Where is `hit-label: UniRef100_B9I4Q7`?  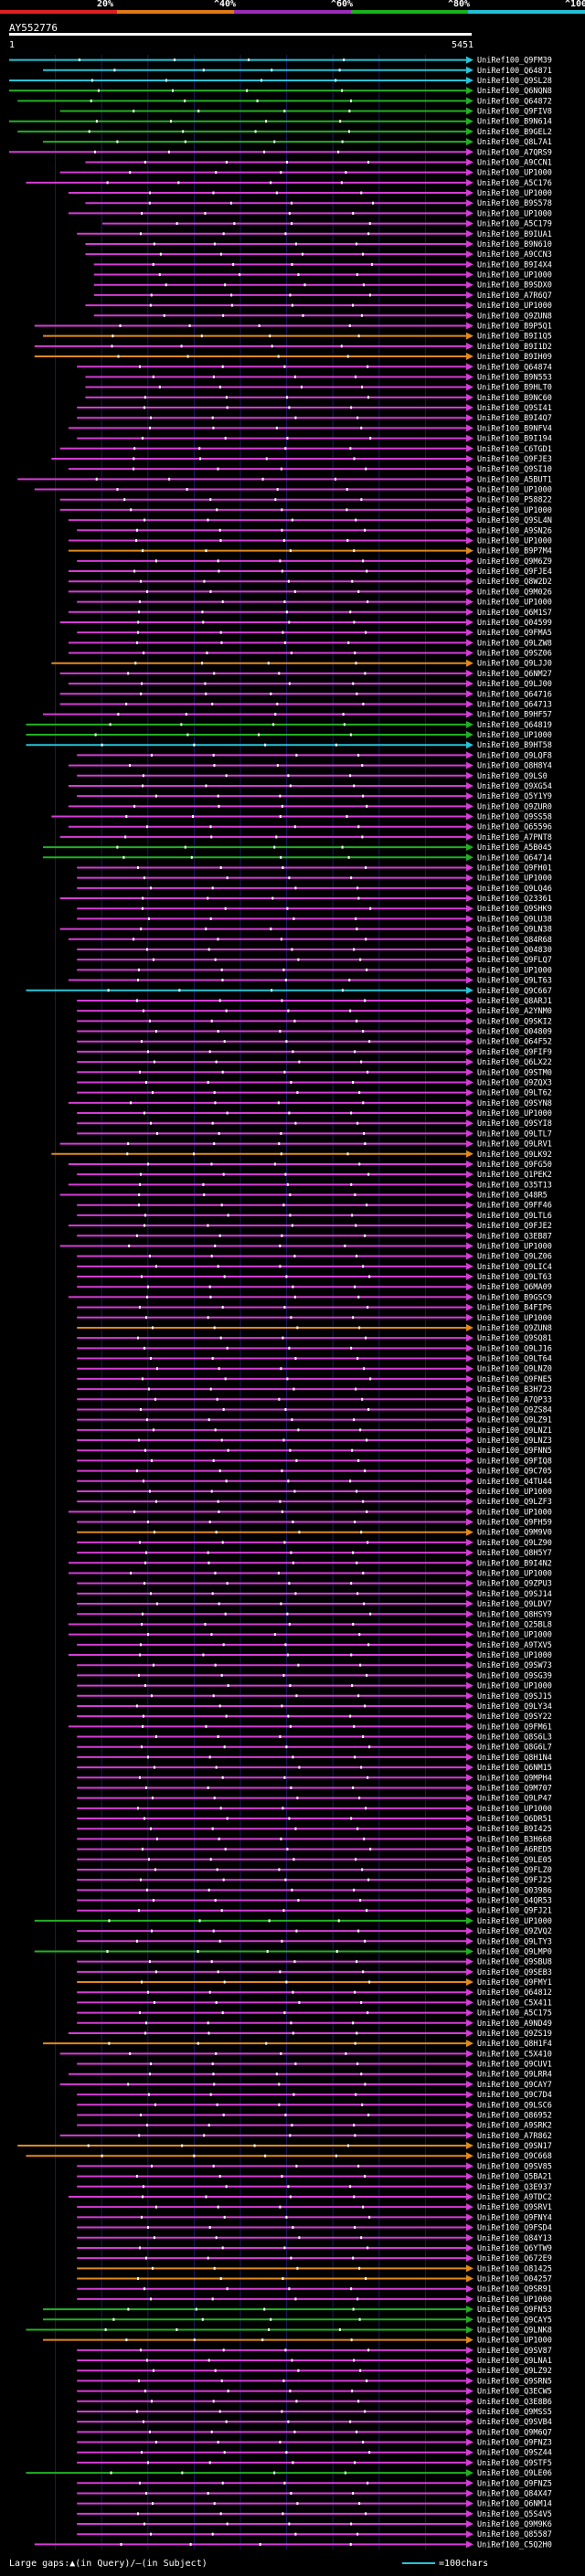
hit-label: UniRef100_B9I4Q7 is located at coordinates (514, 418).